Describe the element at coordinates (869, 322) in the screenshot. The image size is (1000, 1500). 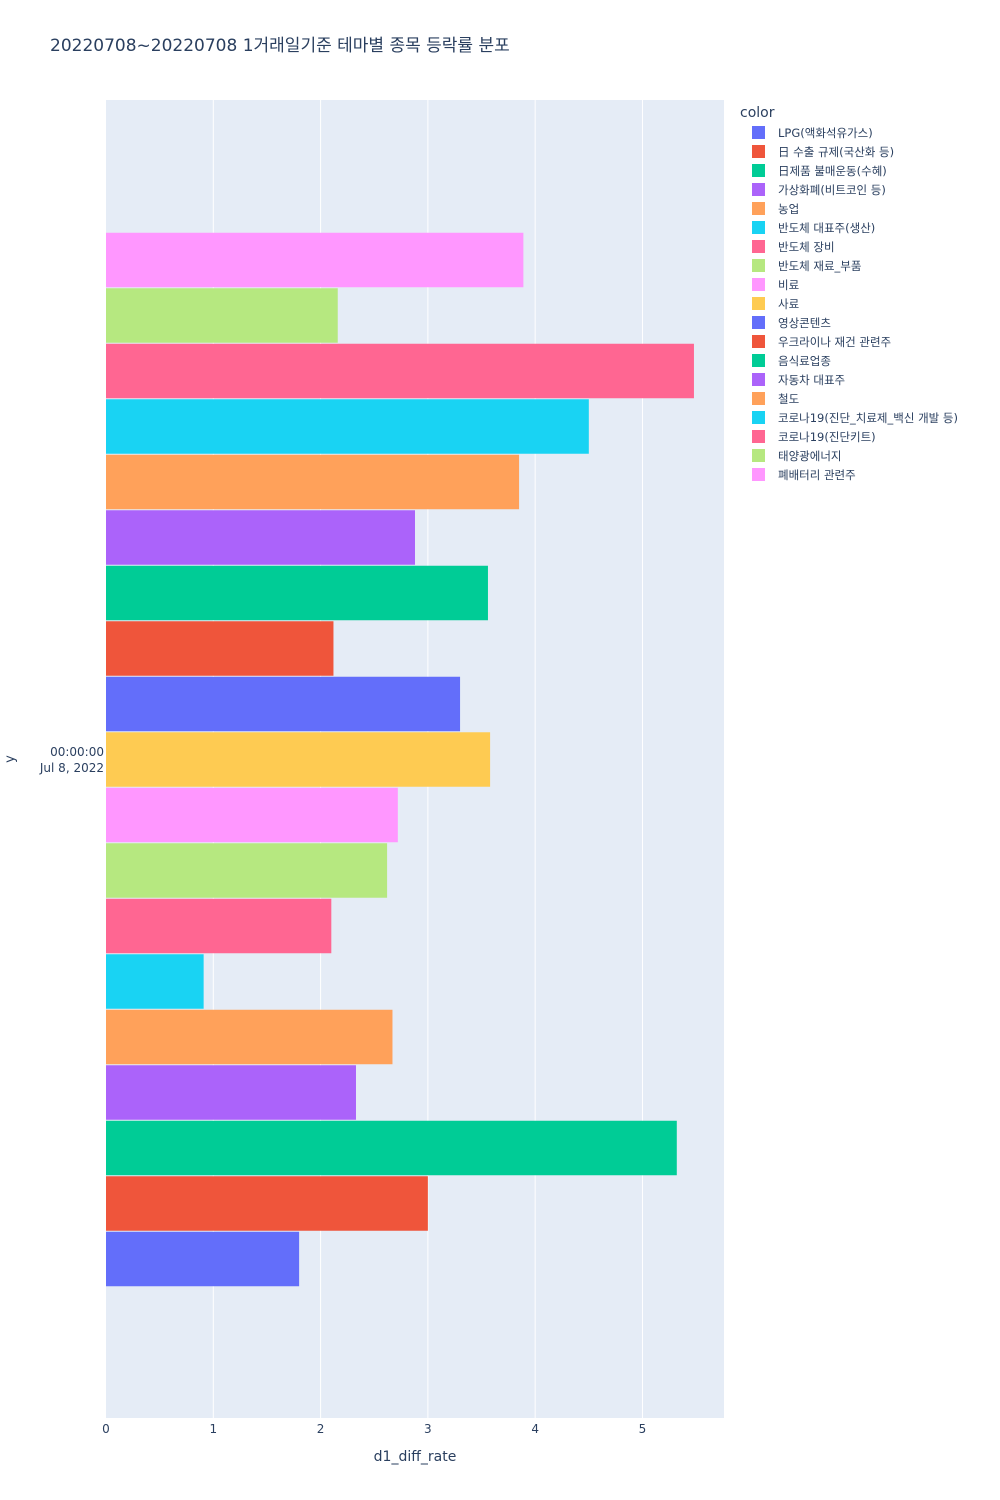
I see `legend-item: 영상콘텐츠` at that location.